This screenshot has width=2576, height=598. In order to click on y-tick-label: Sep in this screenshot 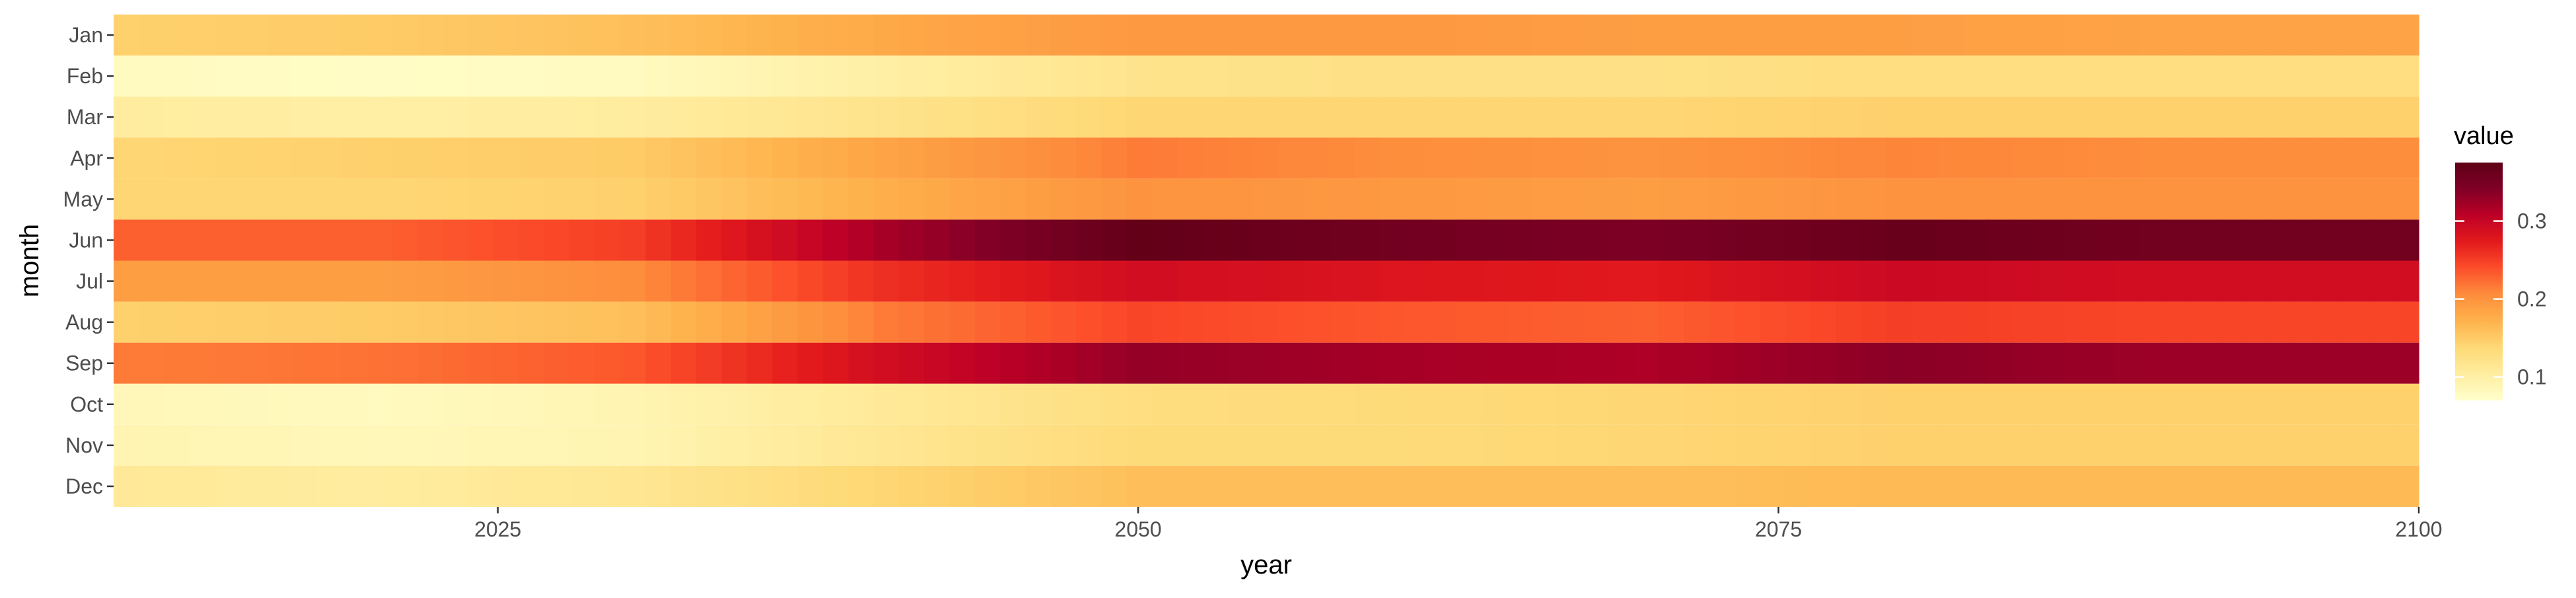, I will do `click(84, 363)`.